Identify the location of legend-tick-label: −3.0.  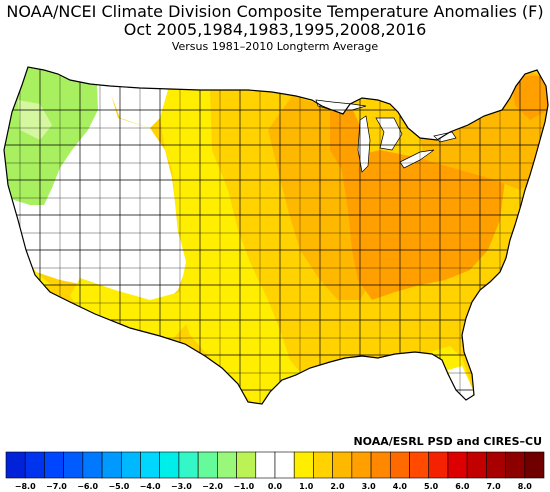
(181, 486).